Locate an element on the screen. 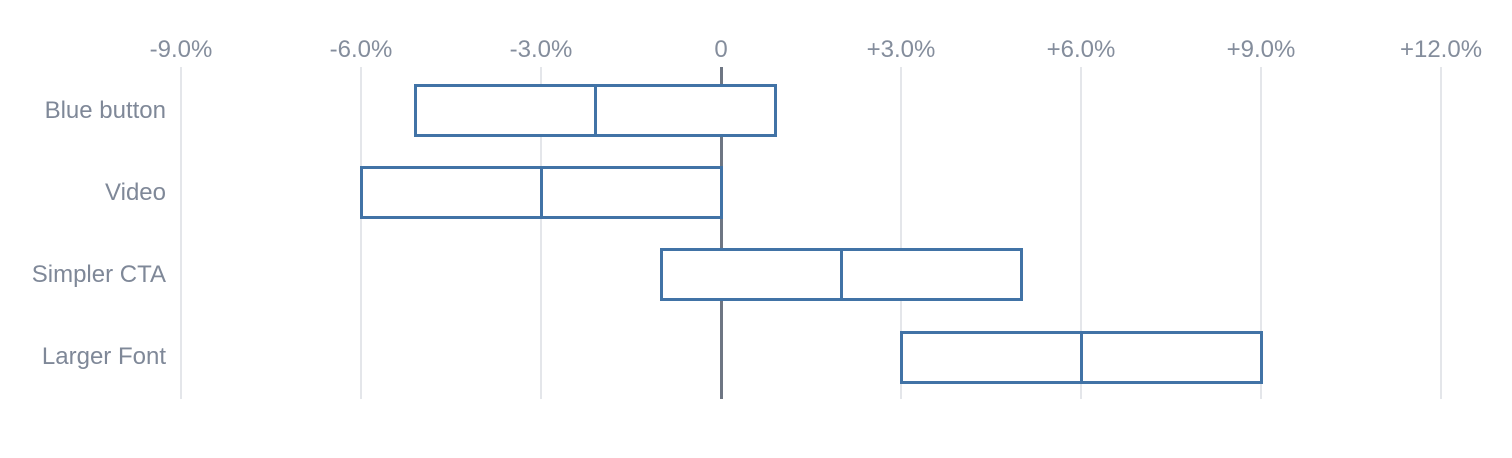 This screenshot has height=458, width=1512. x-tick-label: +6.0% is located at coordinates (1081, 49).